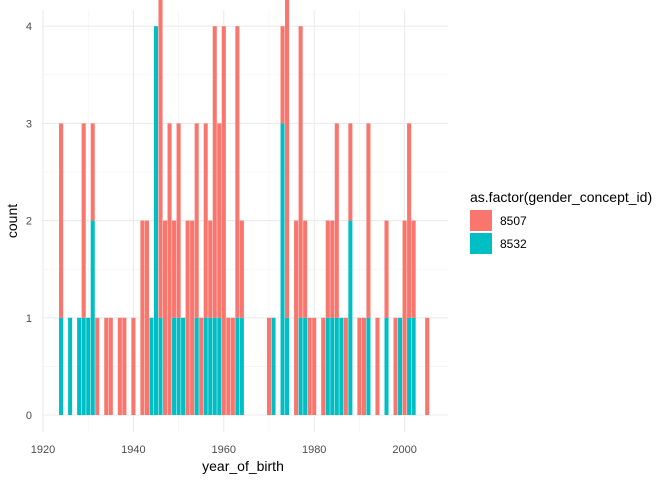  What do you see at coordinates (498, 232) in the screenshot?
I see `legend-items: 8507 8532` at bounding box center [498, 232].